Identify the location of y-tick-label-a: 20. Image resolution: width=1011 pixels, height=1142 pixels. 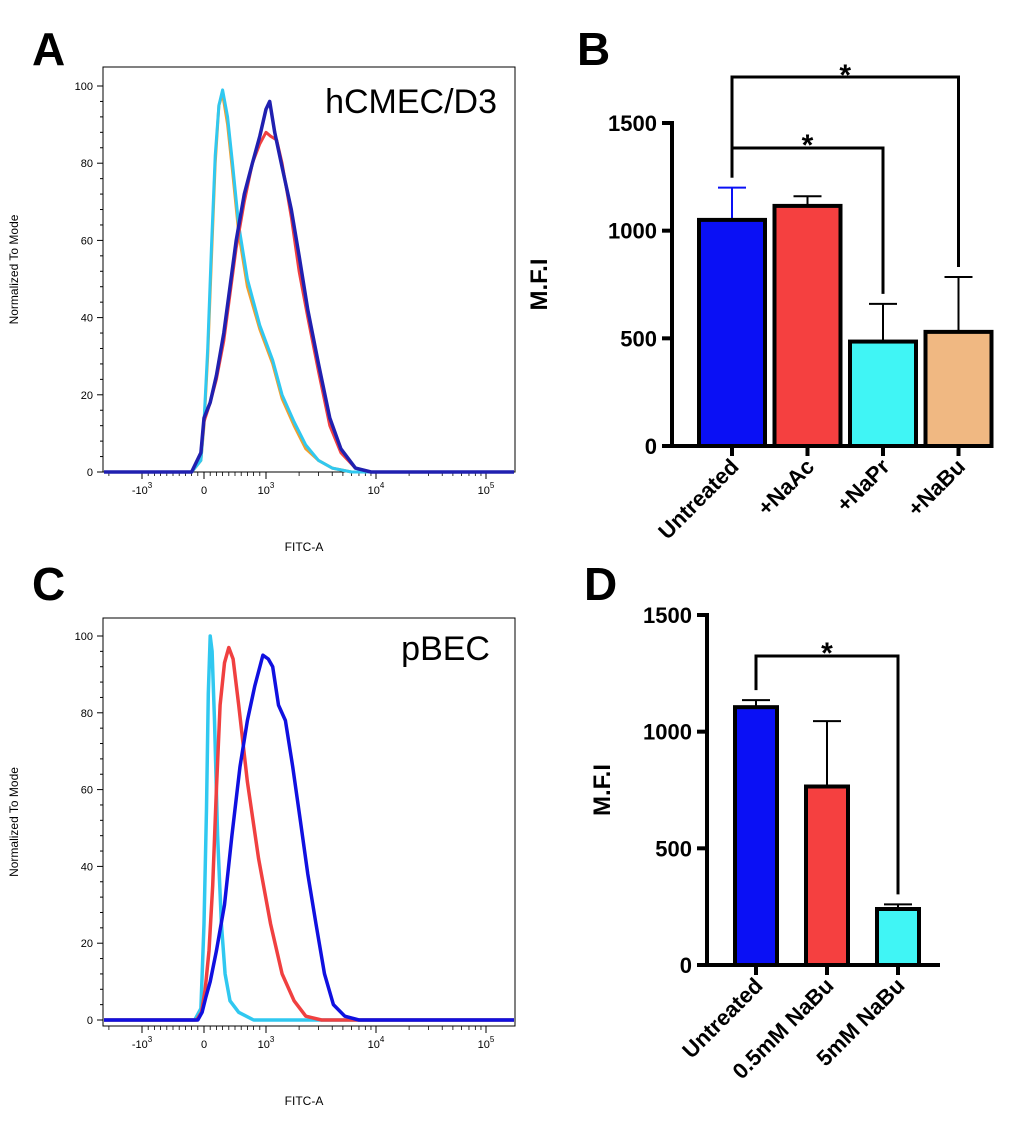
(87, 396).